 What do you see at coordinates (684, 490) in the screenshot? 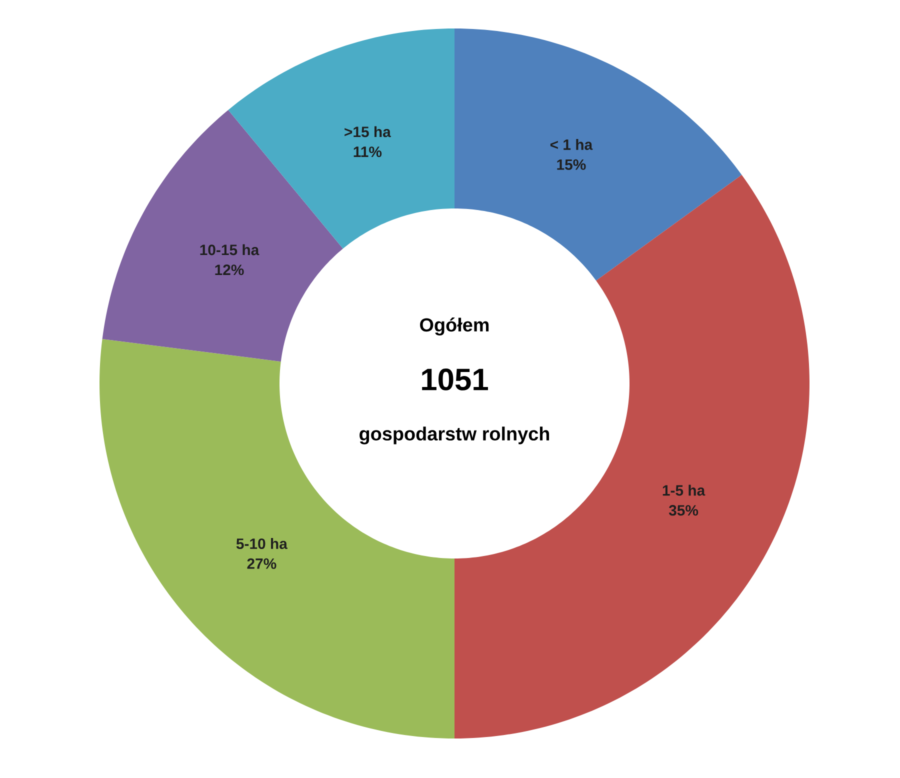
I see `slice-label: 1-5 ha` at bounding box center [684, 490].